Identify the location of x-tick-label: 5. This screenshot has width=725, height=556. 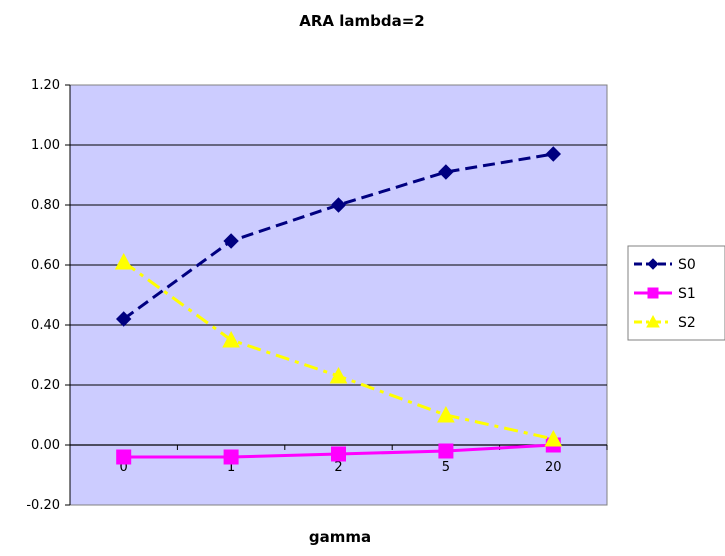
(446, 467).